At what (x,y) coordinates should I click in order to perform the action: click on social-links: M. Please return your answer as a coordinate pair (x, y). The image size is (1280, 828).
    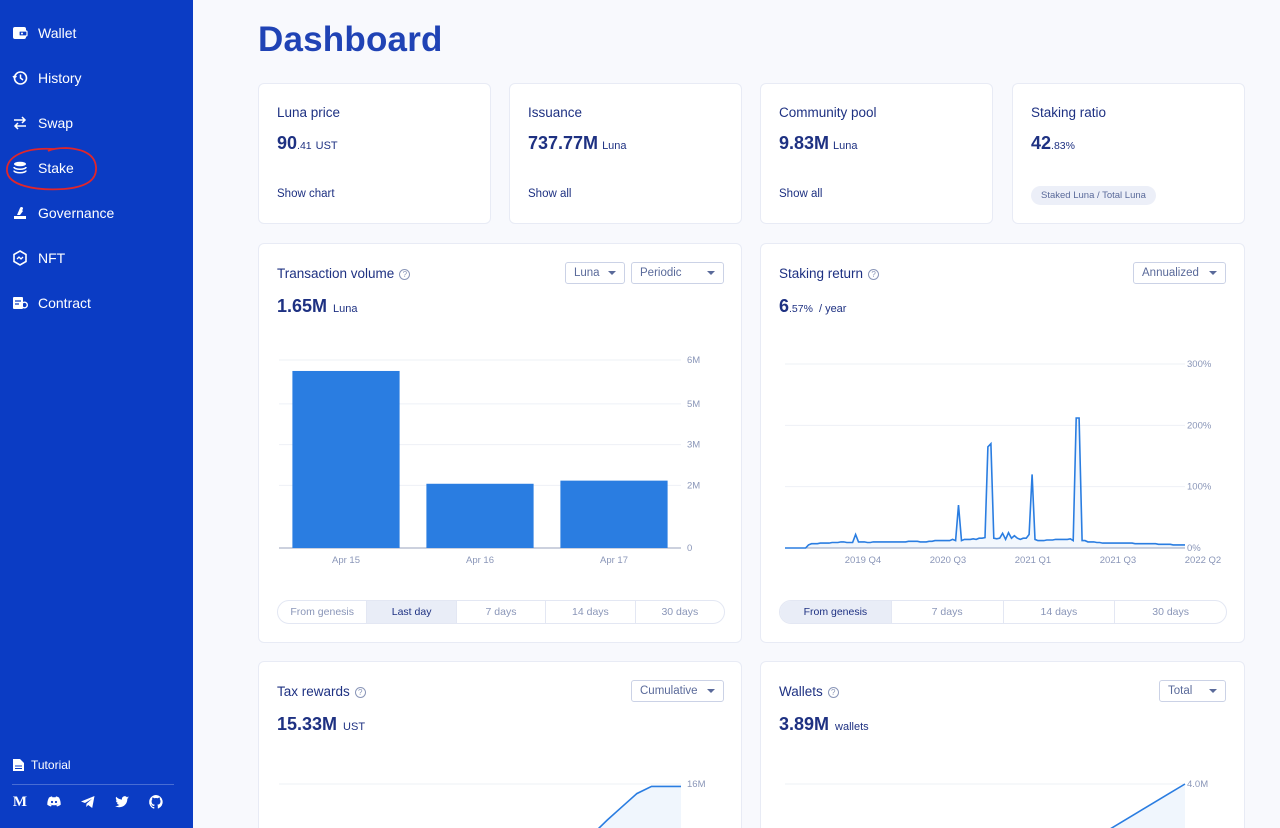
    Looking at the image, I should click on (88, 802).